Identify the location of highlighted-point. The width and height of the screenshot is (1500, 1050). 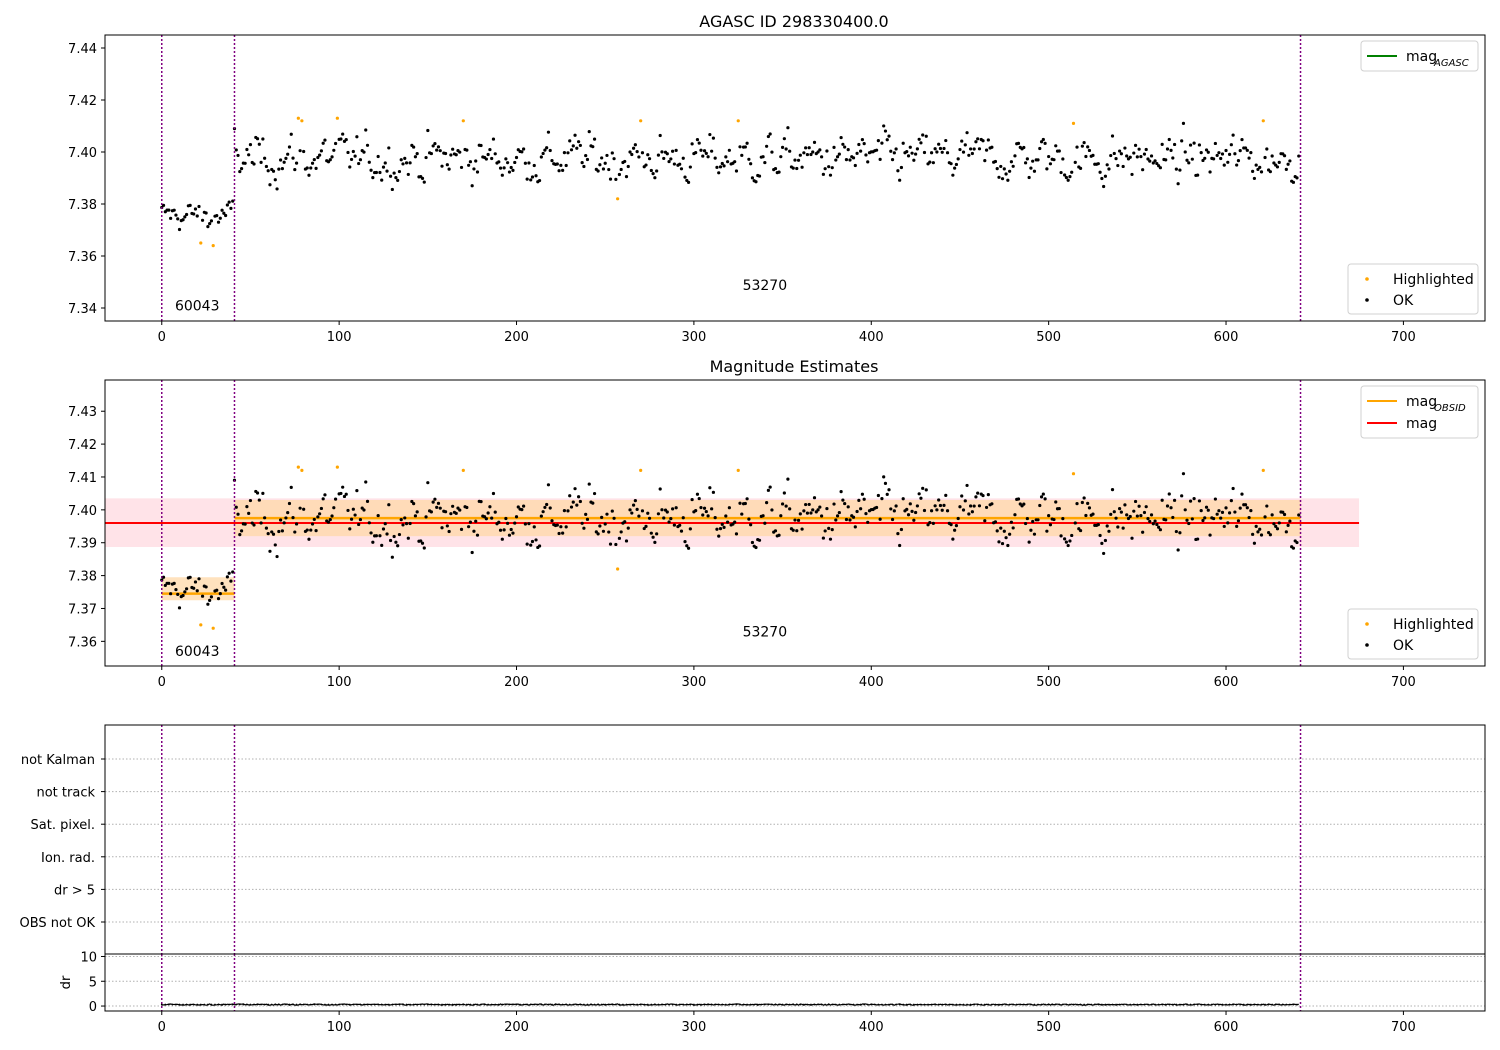
(201, 243).